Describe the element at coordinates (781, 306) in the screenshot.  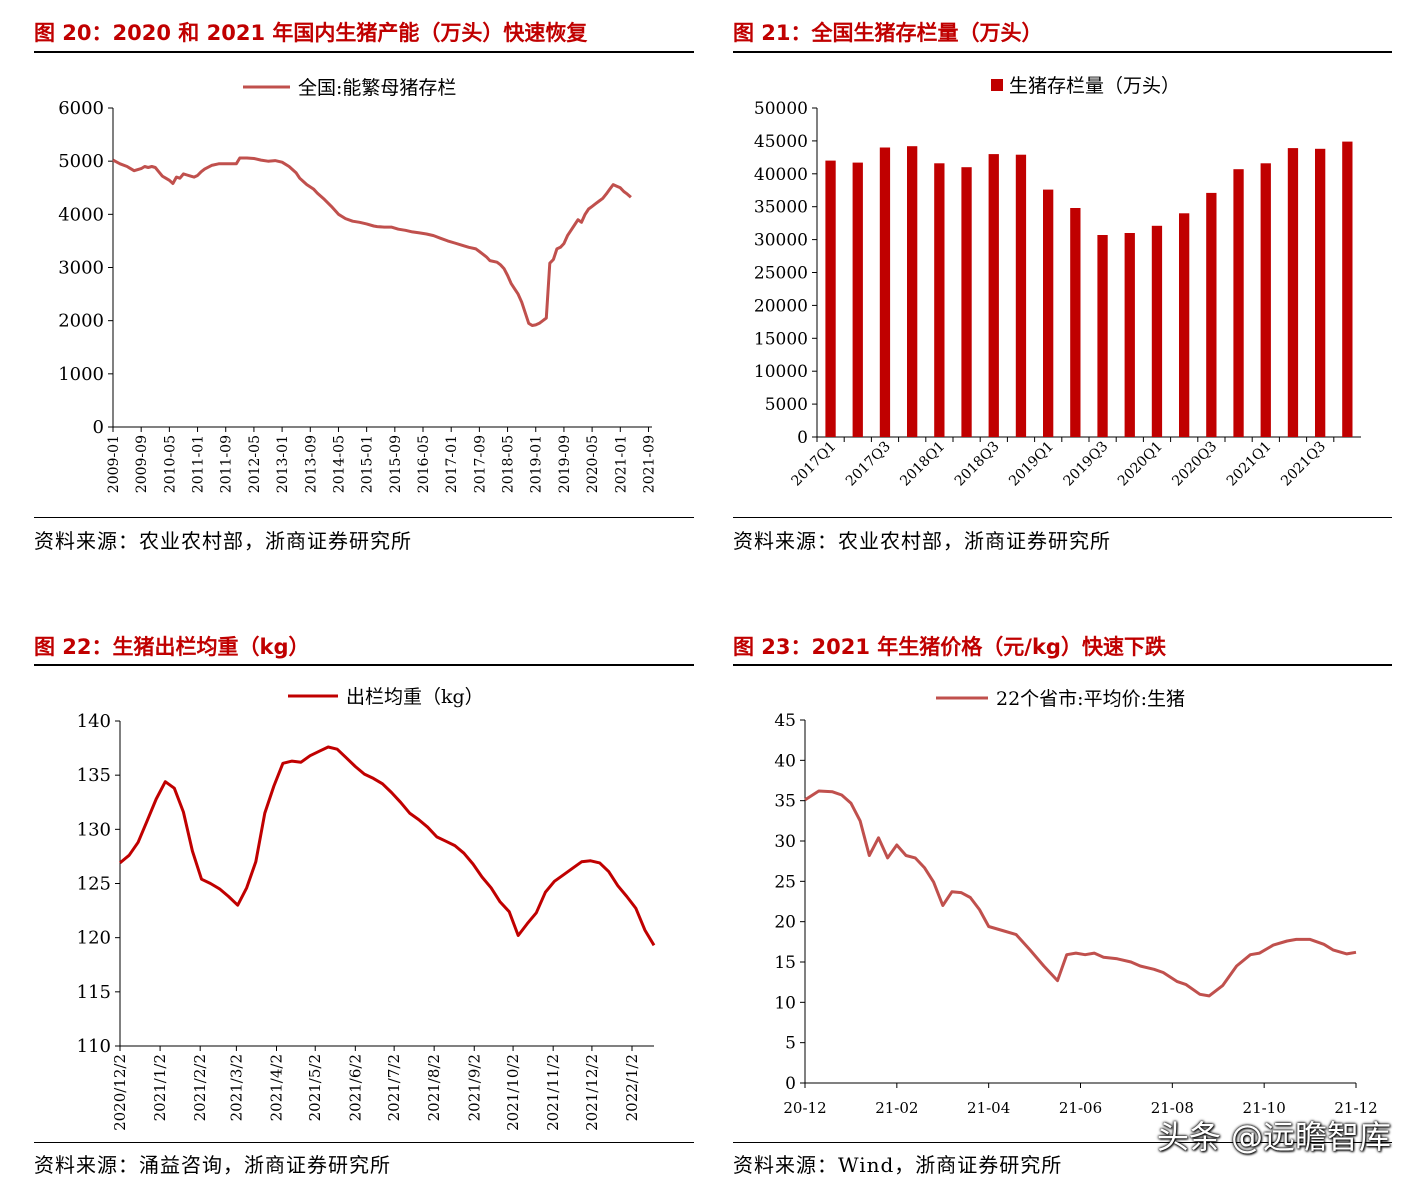
I see `fig21-y-tick-label: 20000` at that location.